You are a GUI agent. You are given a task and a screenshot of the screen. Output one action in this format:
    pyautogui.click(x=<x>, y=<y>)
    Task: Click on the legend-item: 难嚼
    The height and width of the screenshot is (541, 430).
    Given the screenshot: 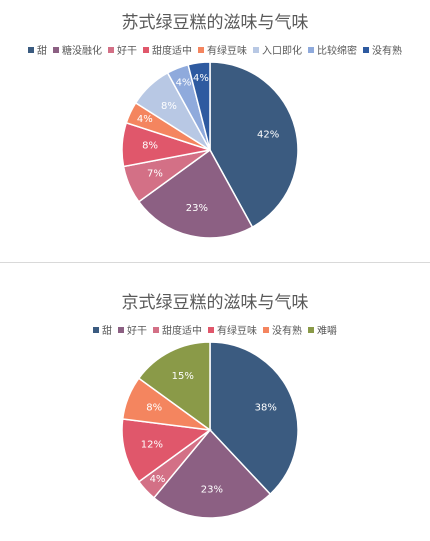 What is the action you would take?
    pyautogui.click(x=322, y=329)
    